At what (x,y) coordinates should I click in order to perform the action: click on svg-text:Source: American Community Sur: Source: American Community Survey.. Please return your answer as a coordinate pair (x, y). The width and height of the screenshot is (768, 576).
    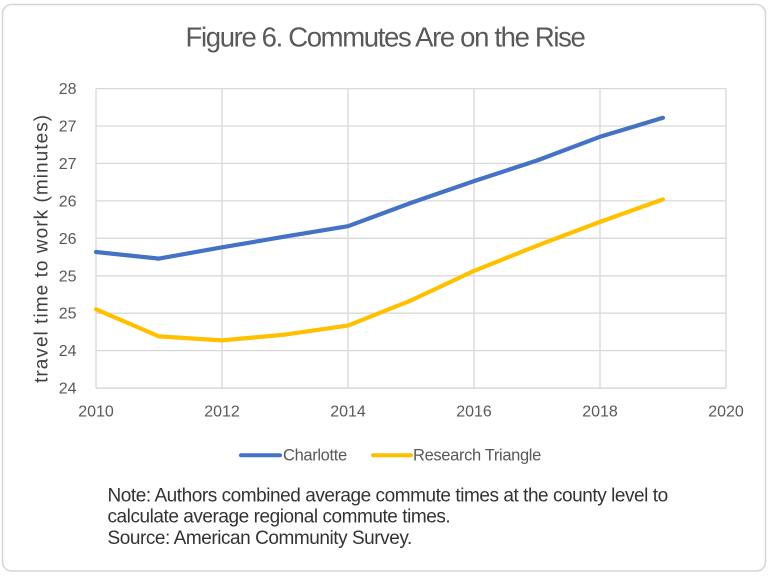
    Looking at the image, I should click on (260, 538).